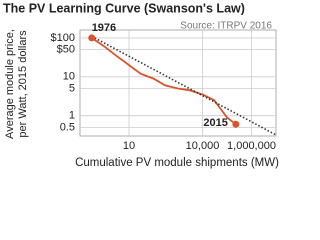 This screenshot has width=320, height=240. Describe the element at coordinates (72, 88) in the screenshot. I see `y-tick-label: 5` at that location.